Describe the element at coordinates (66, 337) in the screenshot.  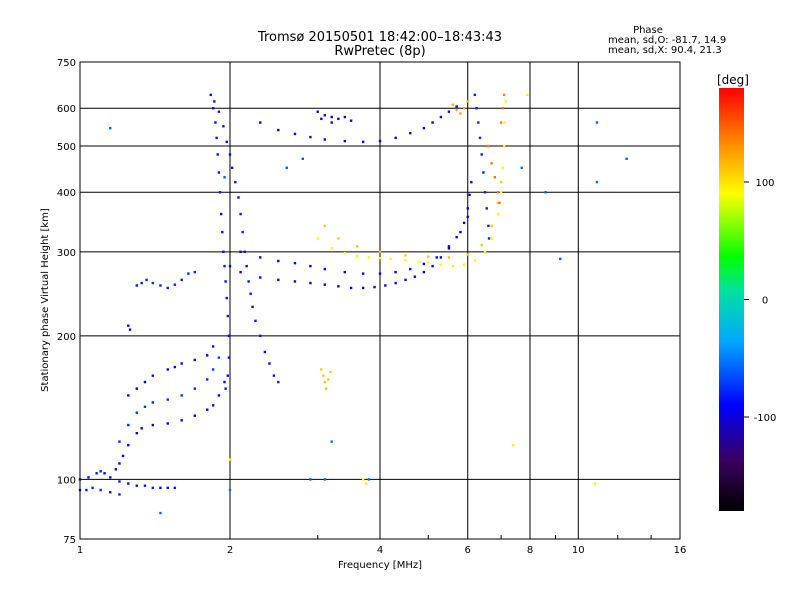
I see `y-tick-label: 200` at that location.